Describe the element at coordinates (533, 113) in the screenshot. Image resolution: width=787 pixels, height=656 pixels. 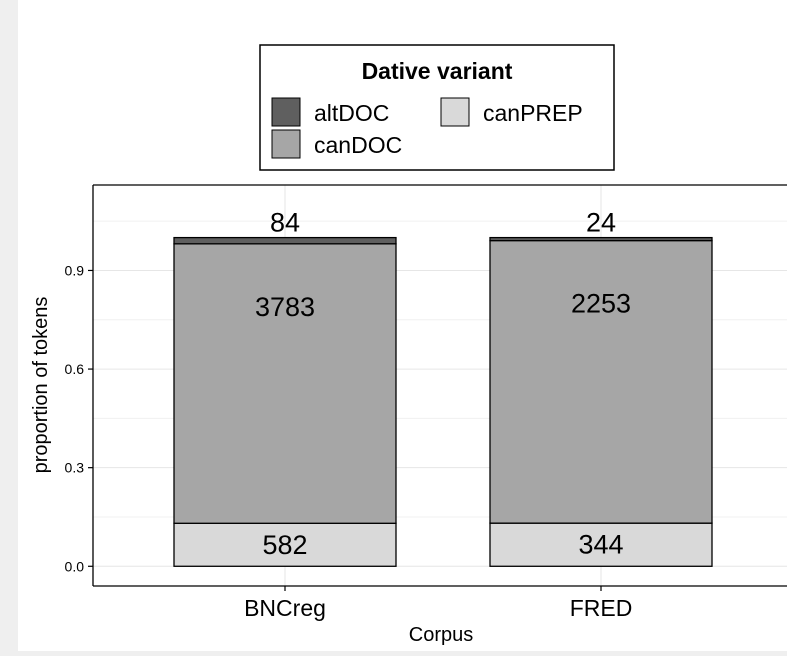
I see `legend-label-canPREP: canPREP` at that location.